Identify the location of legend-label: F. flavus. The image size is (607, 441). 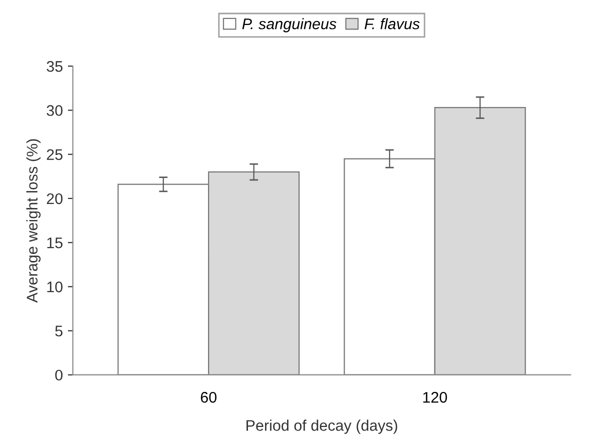
(392, 24).